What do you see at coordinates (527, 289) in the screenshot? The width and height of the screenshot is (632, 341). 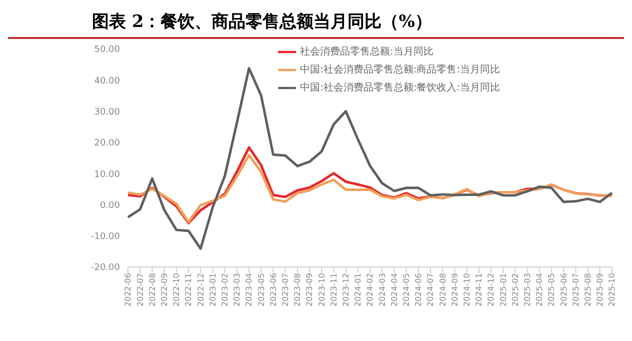 I see `x-tick-label: 2025-03` at bounding box center [527, 289].